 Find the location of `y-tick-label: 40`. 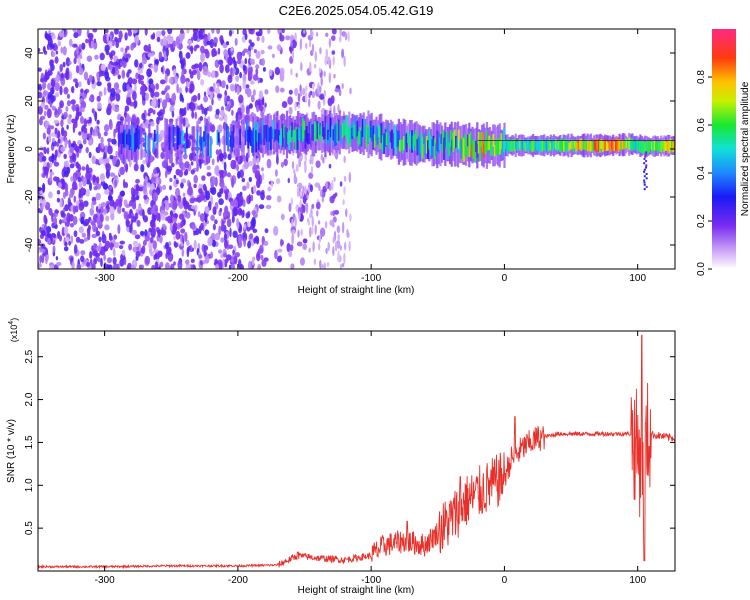

y-tick-label: 40 is located at coordinates (29, 53).